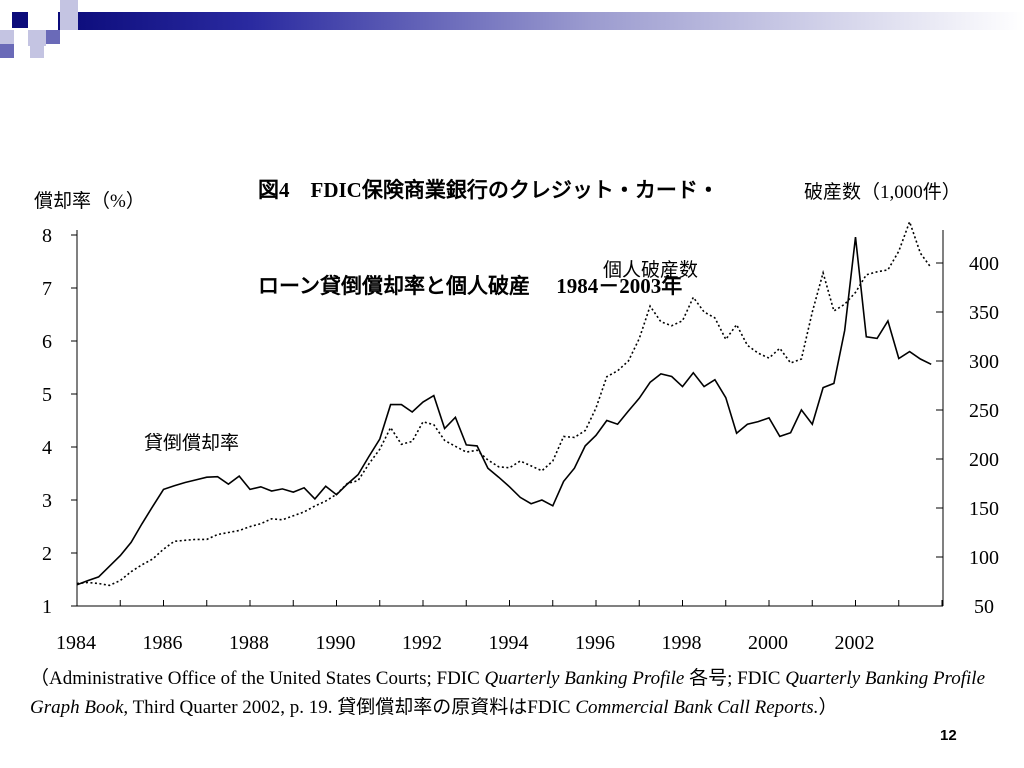 This screenshot has width=1024, height=768. What do you see at coordinates (650, 270) in the screenshot?
I see `series-label-bankruptcies: 個人破産数` at bounding box center [650, 270].